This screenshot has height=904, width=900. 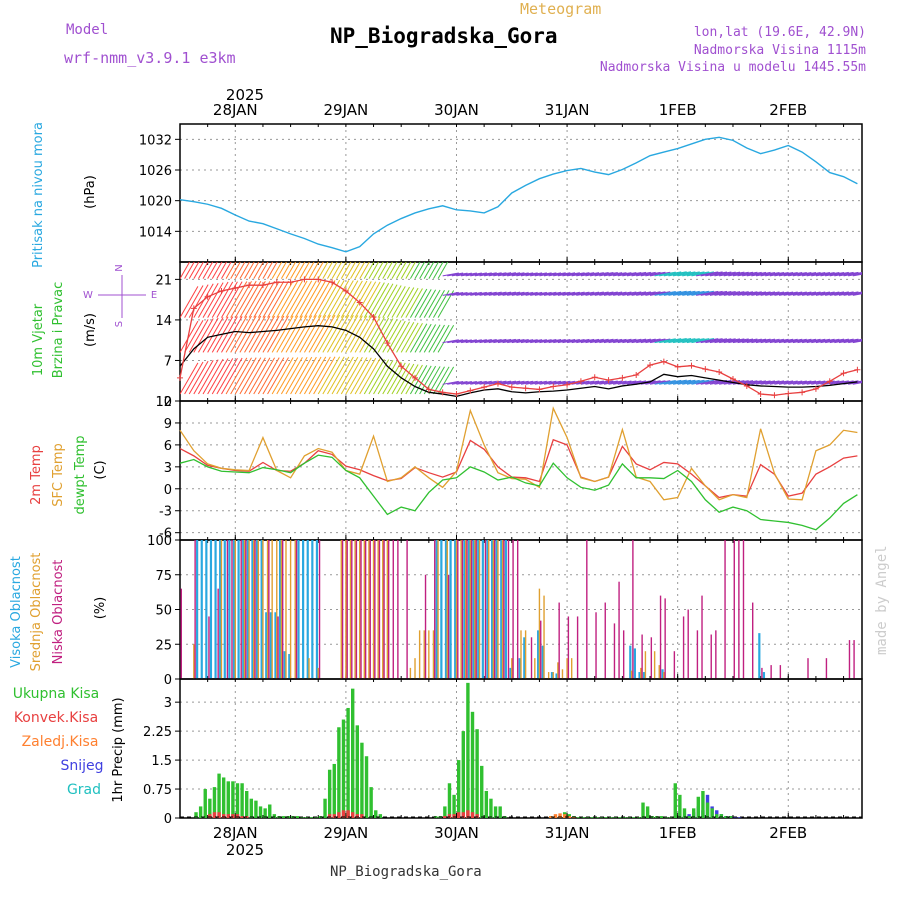 What do you see at coordinates (678, 833) in the screenshot?
I see `bottom-day-label: 1FEB` at bounding box center [678, 833].